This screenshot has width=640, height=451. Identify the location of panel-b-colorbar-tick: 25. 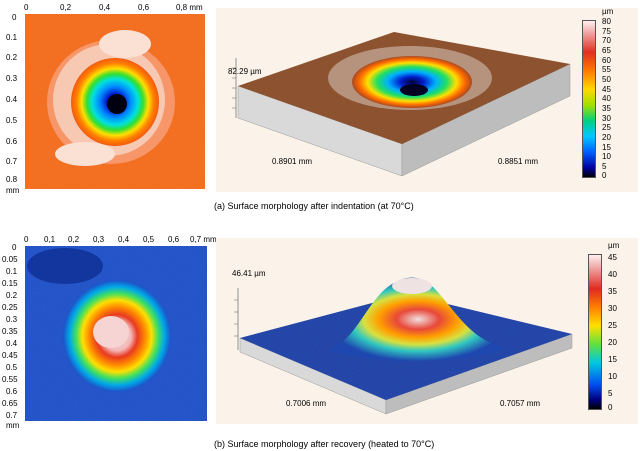
(612, 325).